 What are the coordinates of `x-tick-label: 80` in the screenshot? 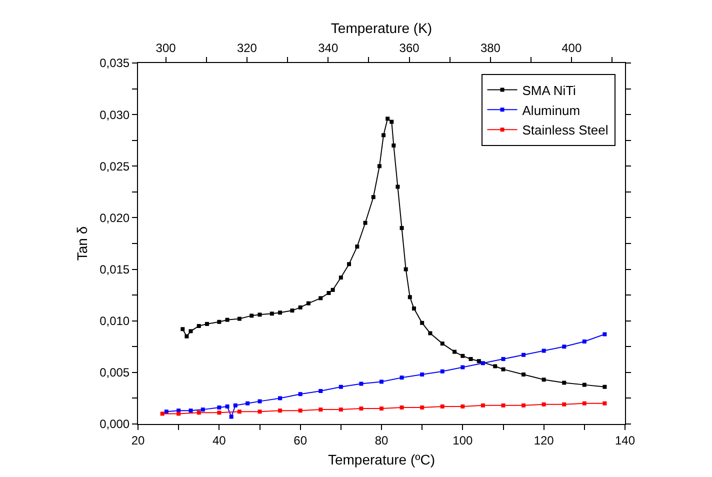 It's located at (381, 440).